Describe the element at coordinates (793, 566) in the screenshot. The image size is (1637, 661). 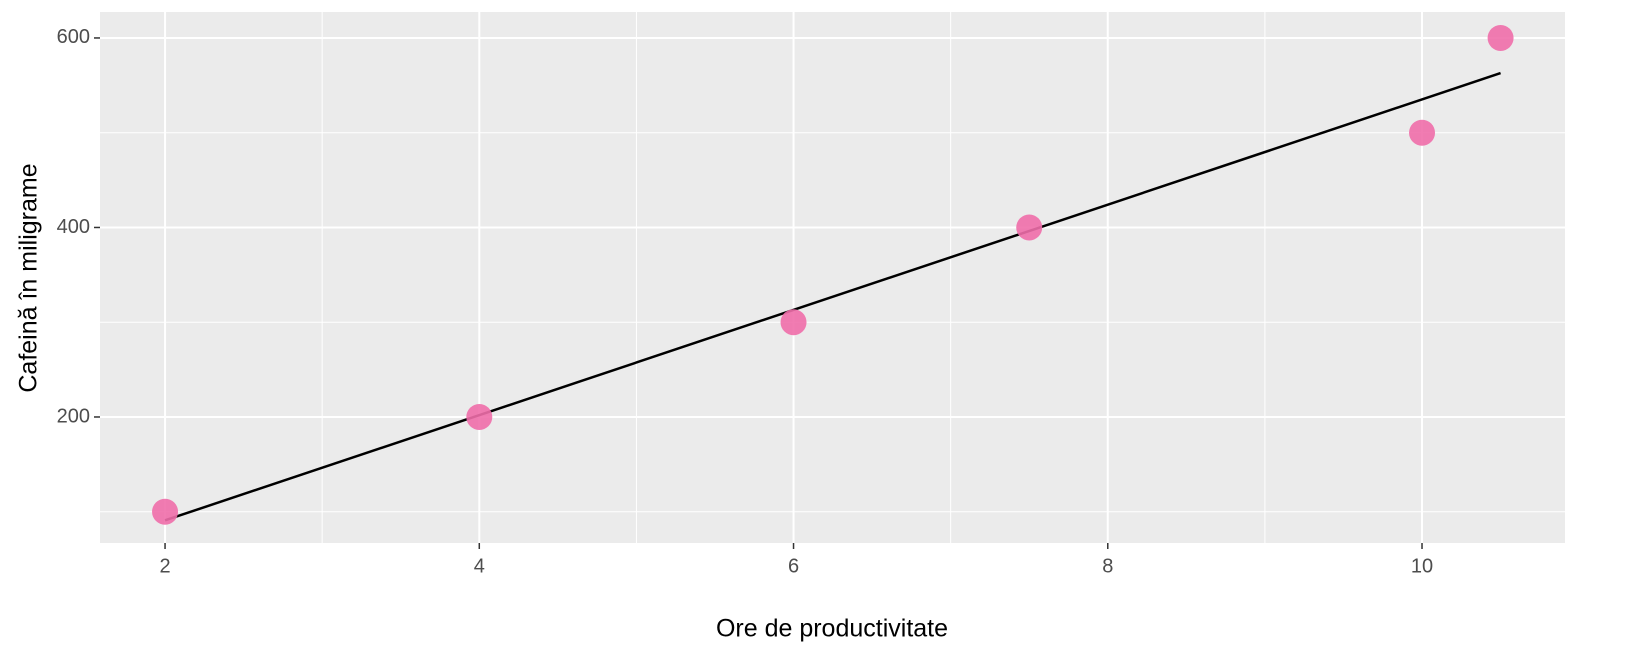
I see `x-tick-label: 6` at that location.